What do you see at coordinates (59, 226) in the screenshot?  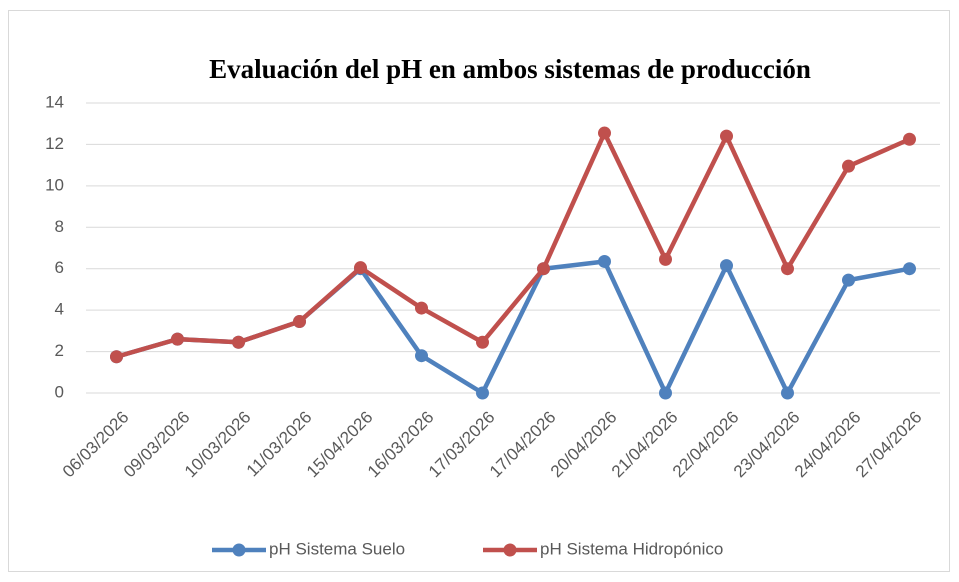 I see `y-tick-label: 8` at bounding box center [59, 226].